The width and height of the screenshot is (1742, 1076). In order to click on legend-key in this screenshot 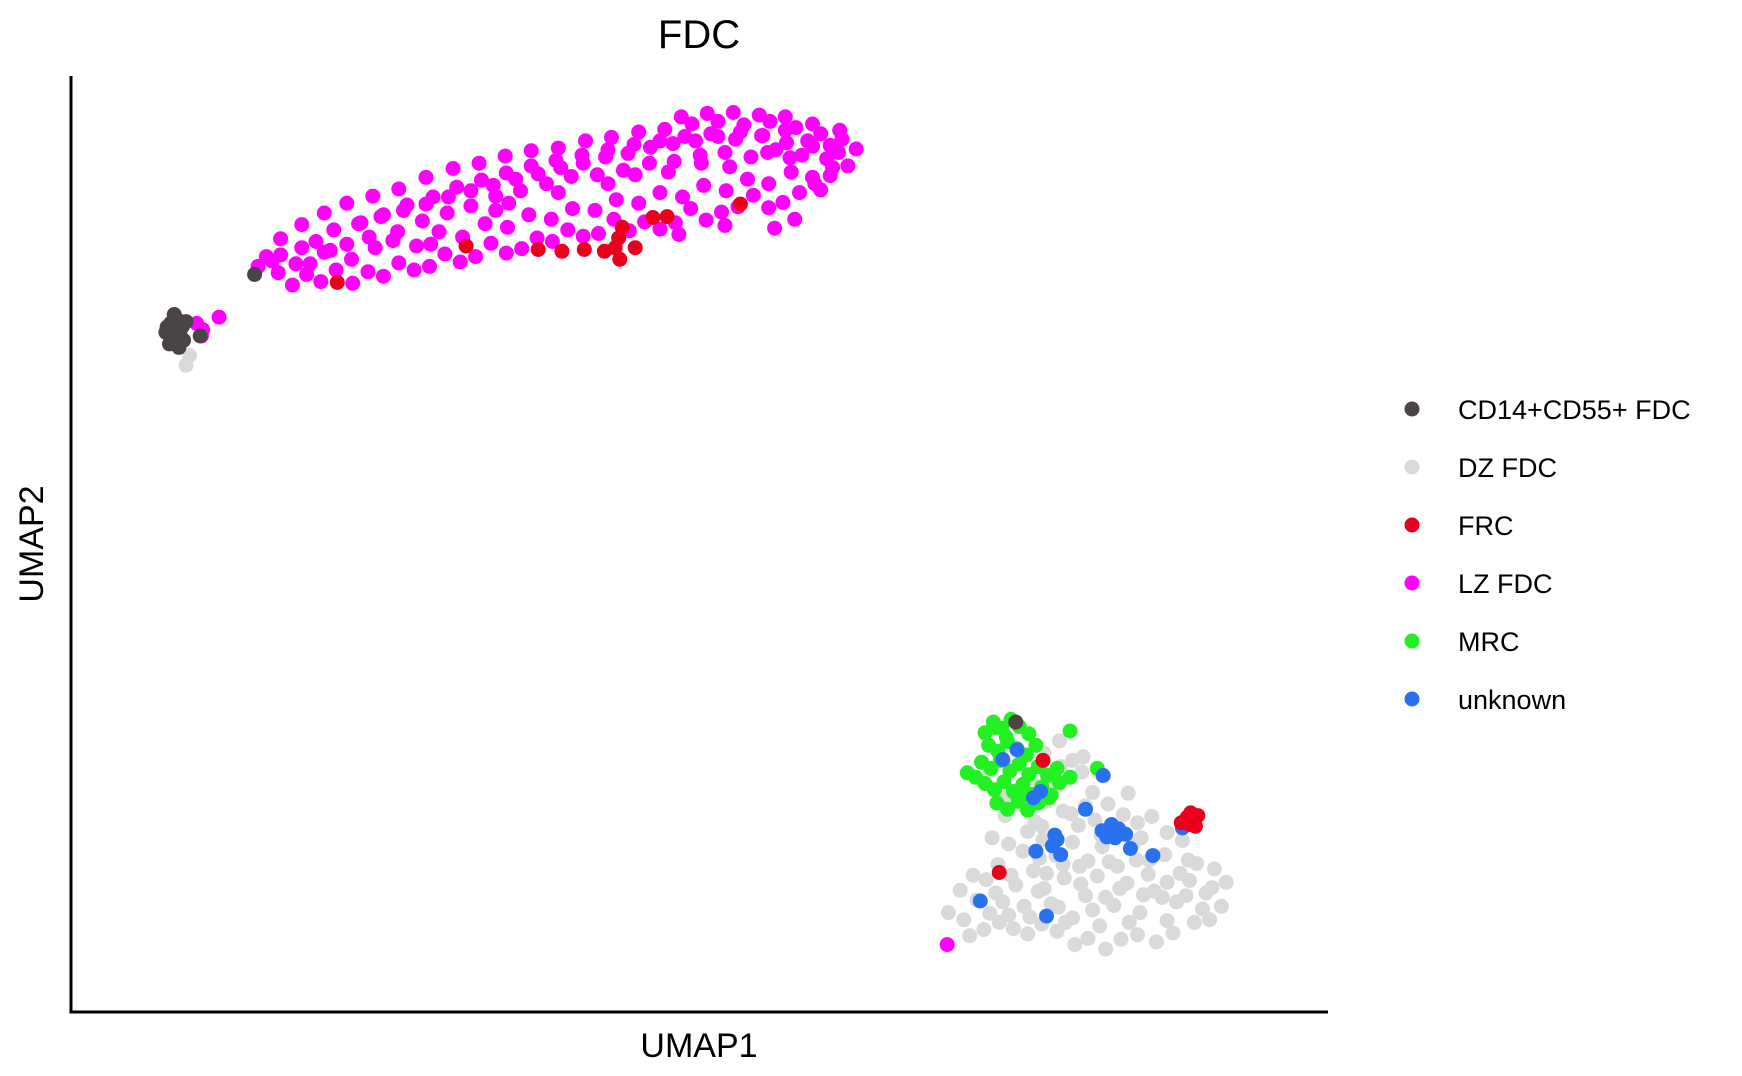, I will do `click(1412, 699)`.